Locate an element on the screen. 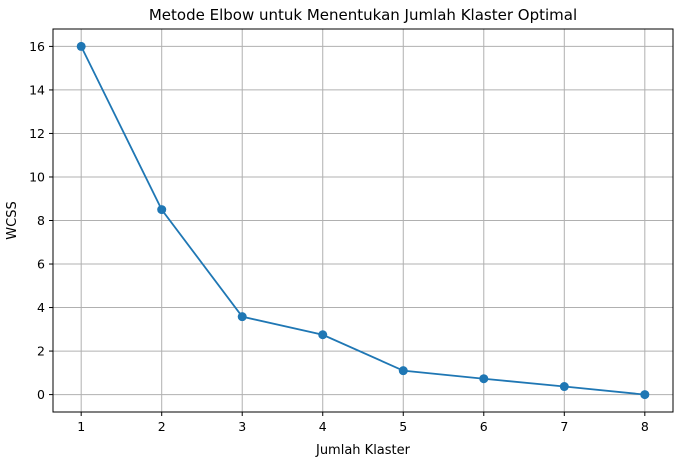  x-tick-label: 7 is located at coordinates (564, 426).